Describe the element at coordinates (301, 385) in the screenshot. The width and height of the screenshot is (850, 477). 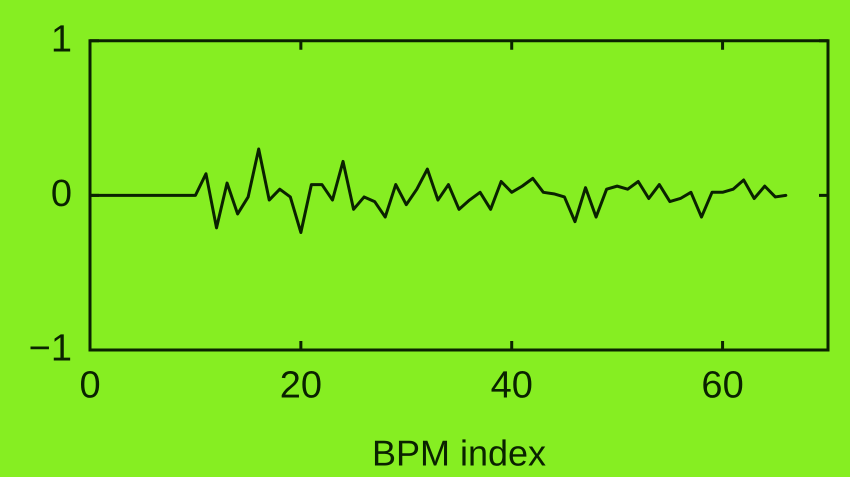
I see `x-tick-label: 20` at that location.